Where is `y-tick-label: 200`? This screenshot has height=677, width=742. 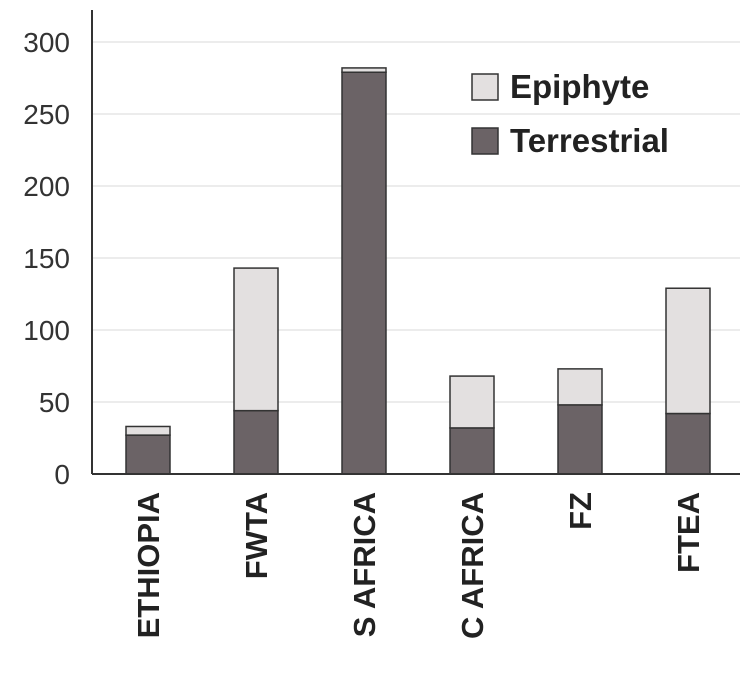
y-tick-label: 200 is located at coordinates (46, 186).